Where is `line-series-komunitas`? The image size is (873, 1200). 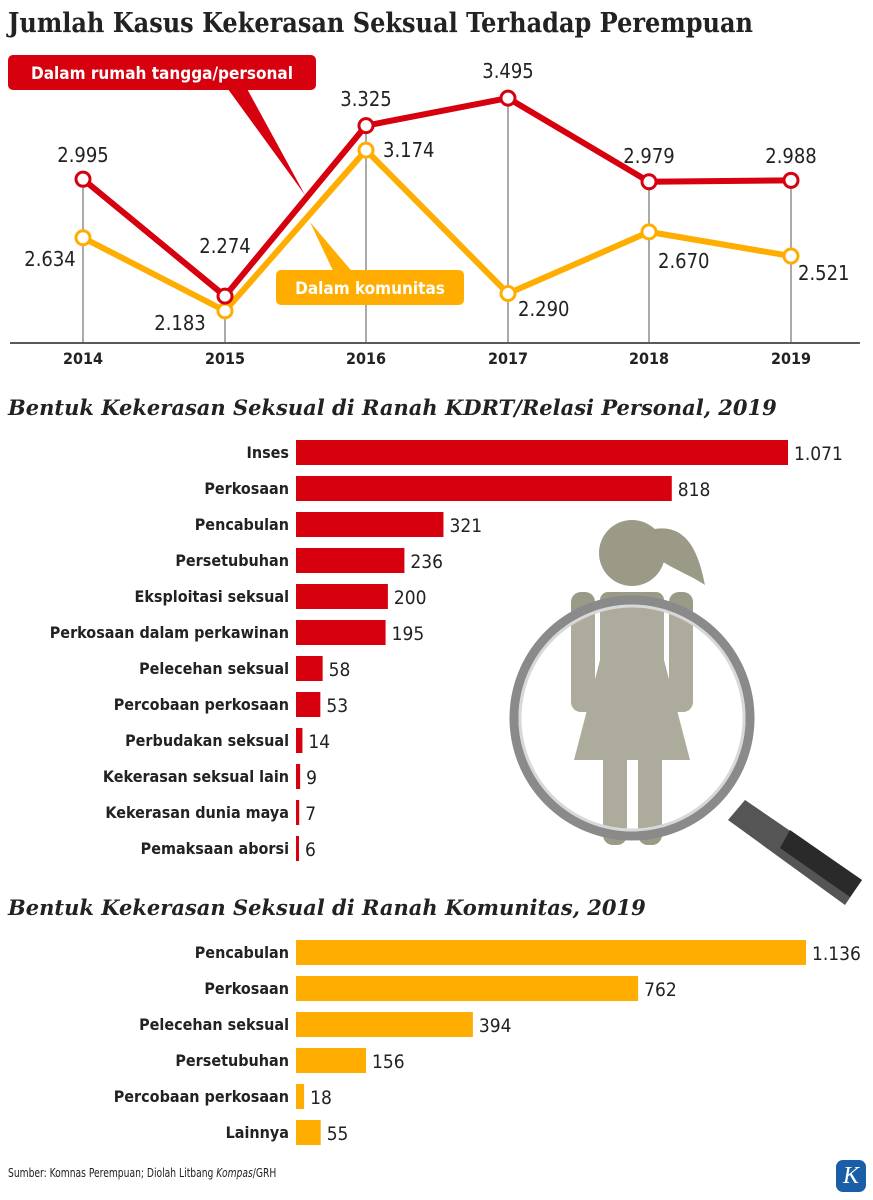 line-series-komunitas is located at coordinates (436, 230).